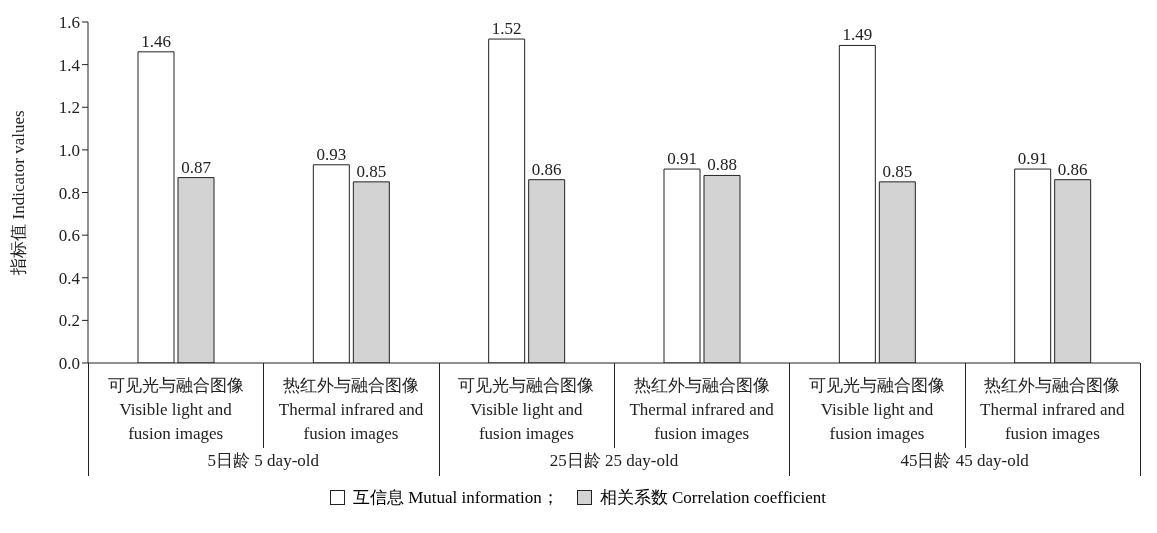 This screenshot has height=533, width=1157. What do you see at coordinates (506, 29) in the screenshot?
I see `data-label: 1.52` at bounding box center [506, 29].